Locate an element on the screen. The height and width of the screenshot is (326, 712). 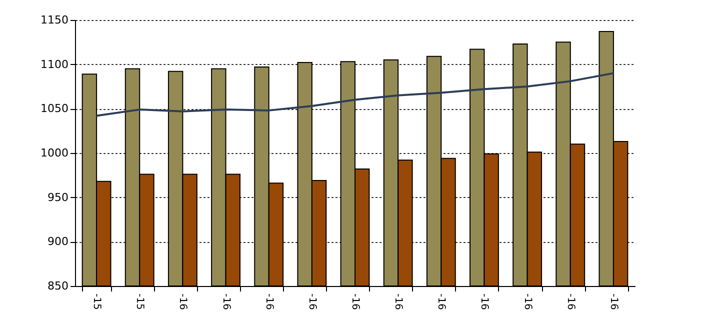
y-tick-label: 900 is located at coordinates (58, 241).